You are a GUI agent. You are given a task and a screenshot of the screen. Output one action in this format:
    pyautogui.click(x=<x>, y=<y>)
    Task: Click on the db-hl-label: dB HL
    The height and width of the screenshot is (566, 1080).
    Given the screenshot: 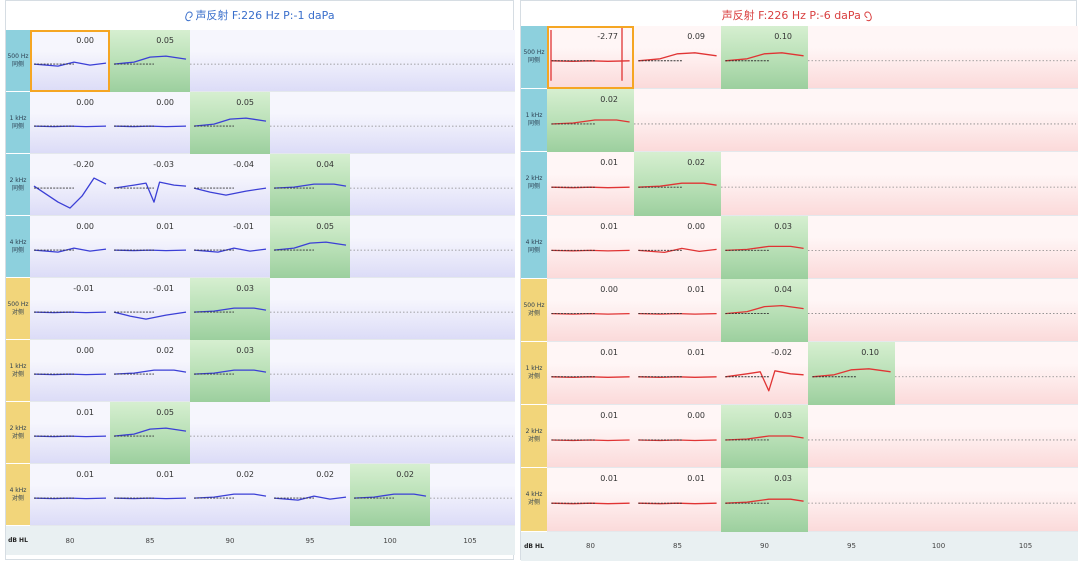 What is the action you would take?
    pyautogui.click(x=18, y=540)
    